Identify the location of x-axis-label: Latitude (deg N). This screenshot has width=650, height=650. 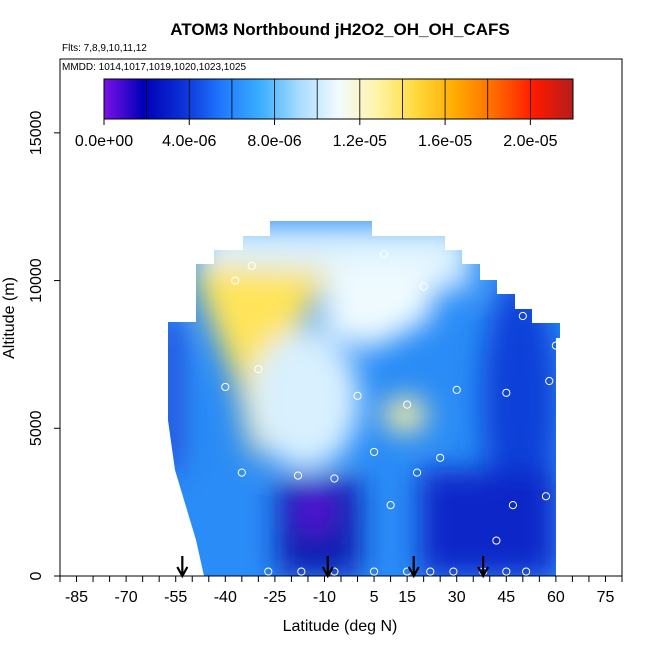
(340, 626).